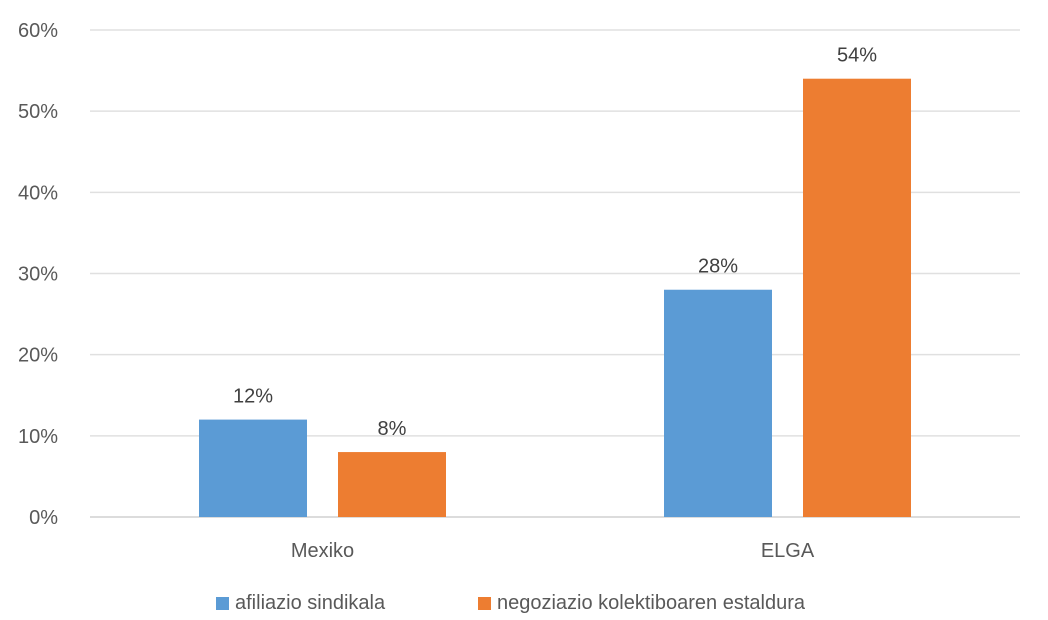 The width and height of the screenshot is (1048, 620). What do you see at coordinates (392, 429) in the screenshot?
I see `data-label: 8%` at bounding box center [392, 429].